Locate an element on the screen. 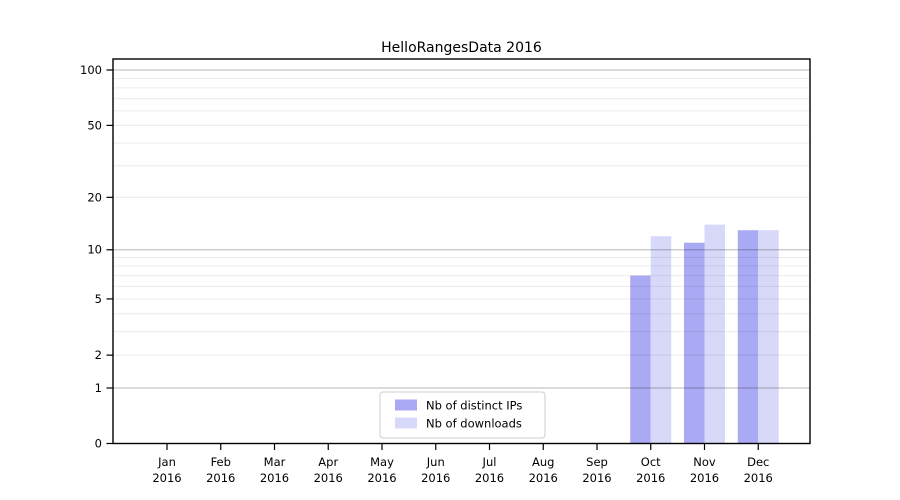  legend-label-nb-of-downloads: Nb of downloads is located at coordinates (474, 424).